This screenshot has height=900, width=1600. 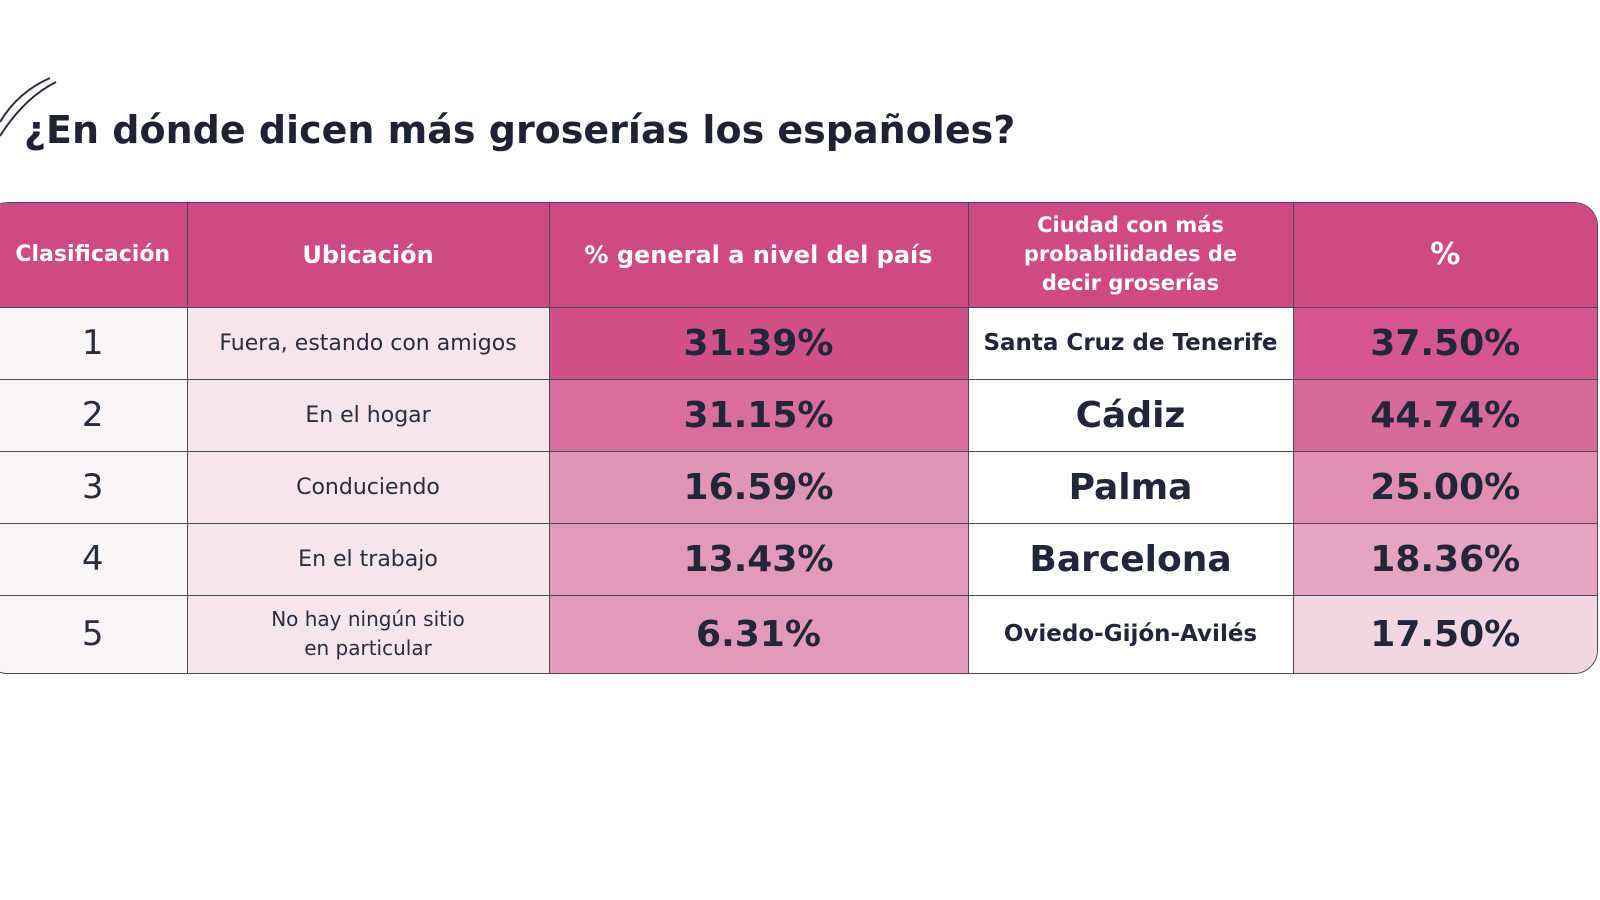 I want to click on general-percent-cell: 31.15%, so click(x=758, y=415).